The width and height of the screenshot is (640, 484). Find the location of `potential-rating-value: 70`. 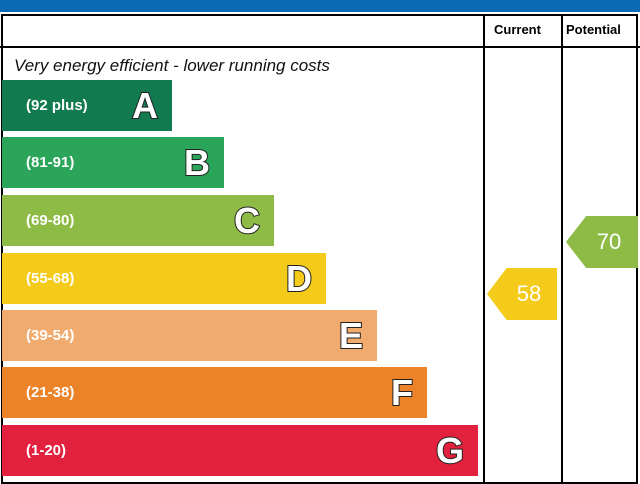

potential-rating-value: 70 is located at coordinates (609, 241).